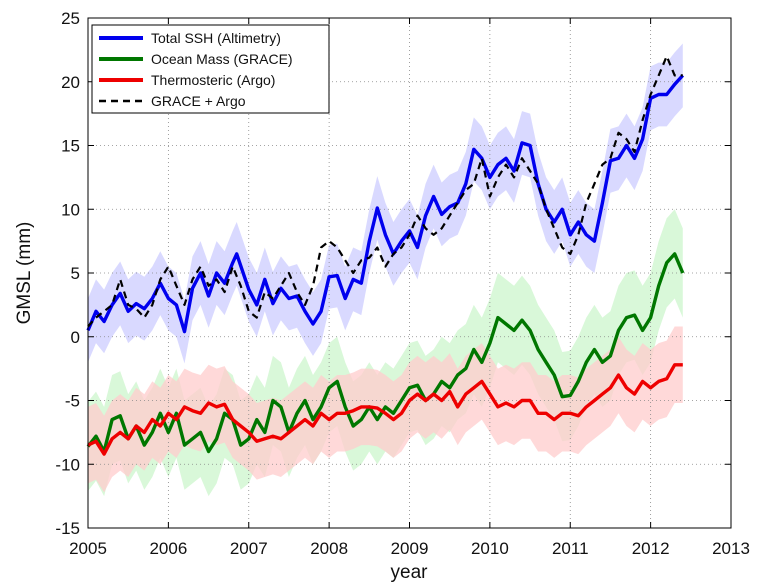  Describe the element at coordinates (75, 273) in the screenshot. I see `y-tick-label: 5` at that location.